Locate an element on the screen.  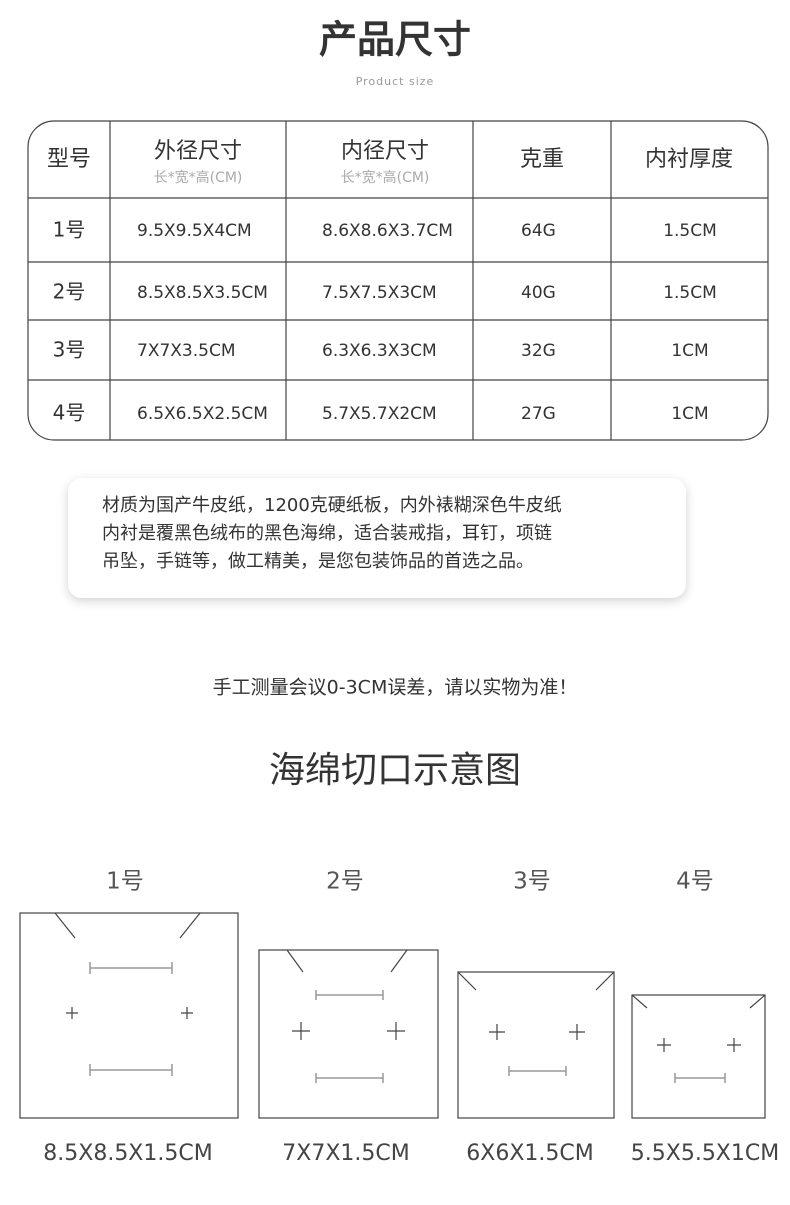
table-cell: 27G is located at coordinates (538, 414).